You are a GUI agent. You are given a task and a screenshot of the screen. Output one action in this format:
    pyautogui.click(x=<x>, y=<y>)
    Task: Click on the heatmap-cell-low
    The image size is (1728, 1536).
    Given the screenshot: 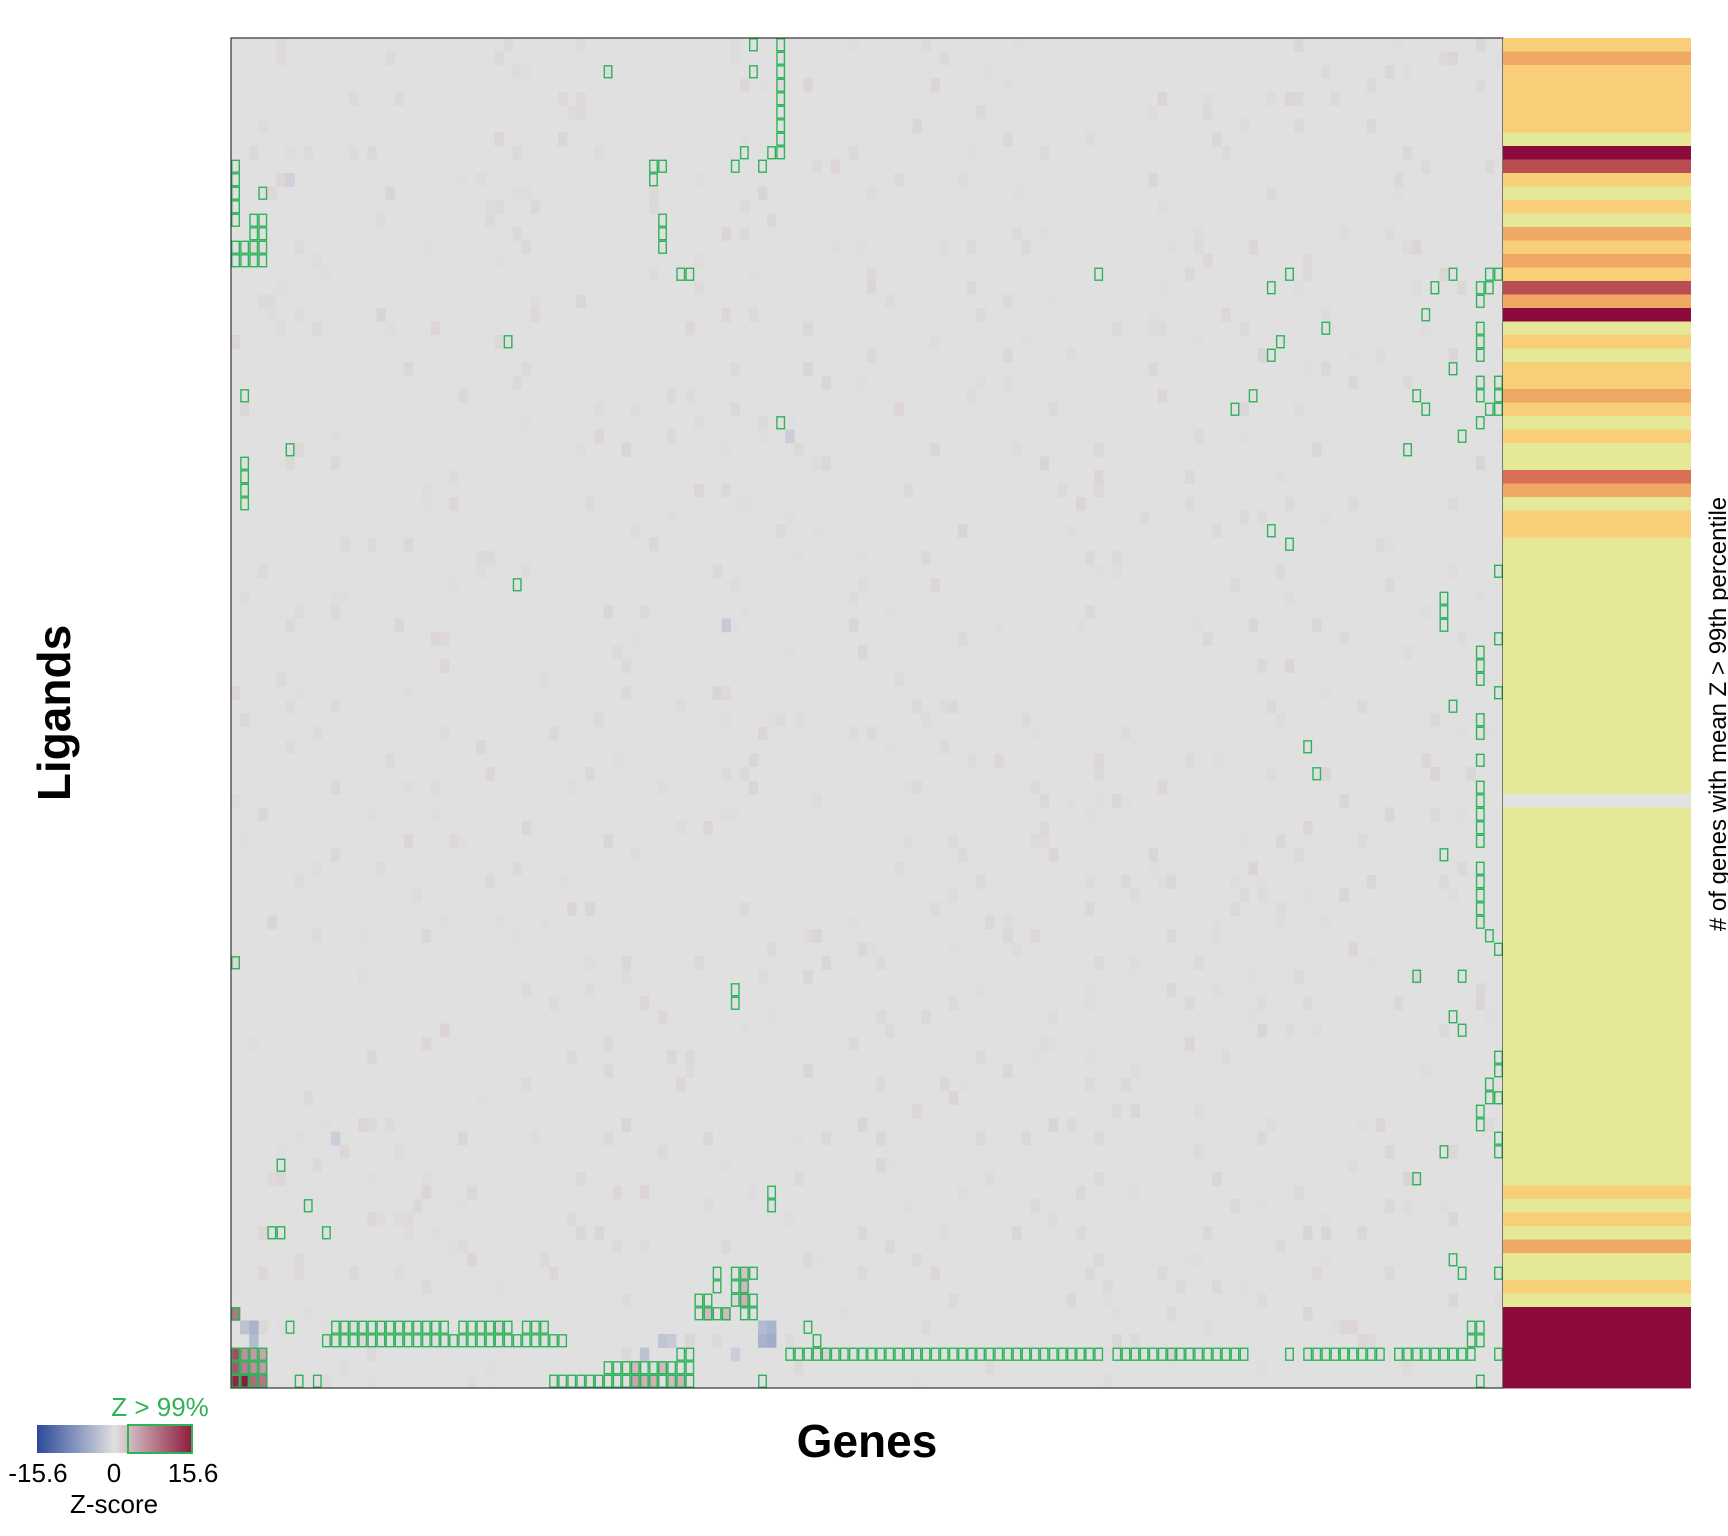 What is the action you would take?
    pyautogui.click(x=335, y=1138)
    